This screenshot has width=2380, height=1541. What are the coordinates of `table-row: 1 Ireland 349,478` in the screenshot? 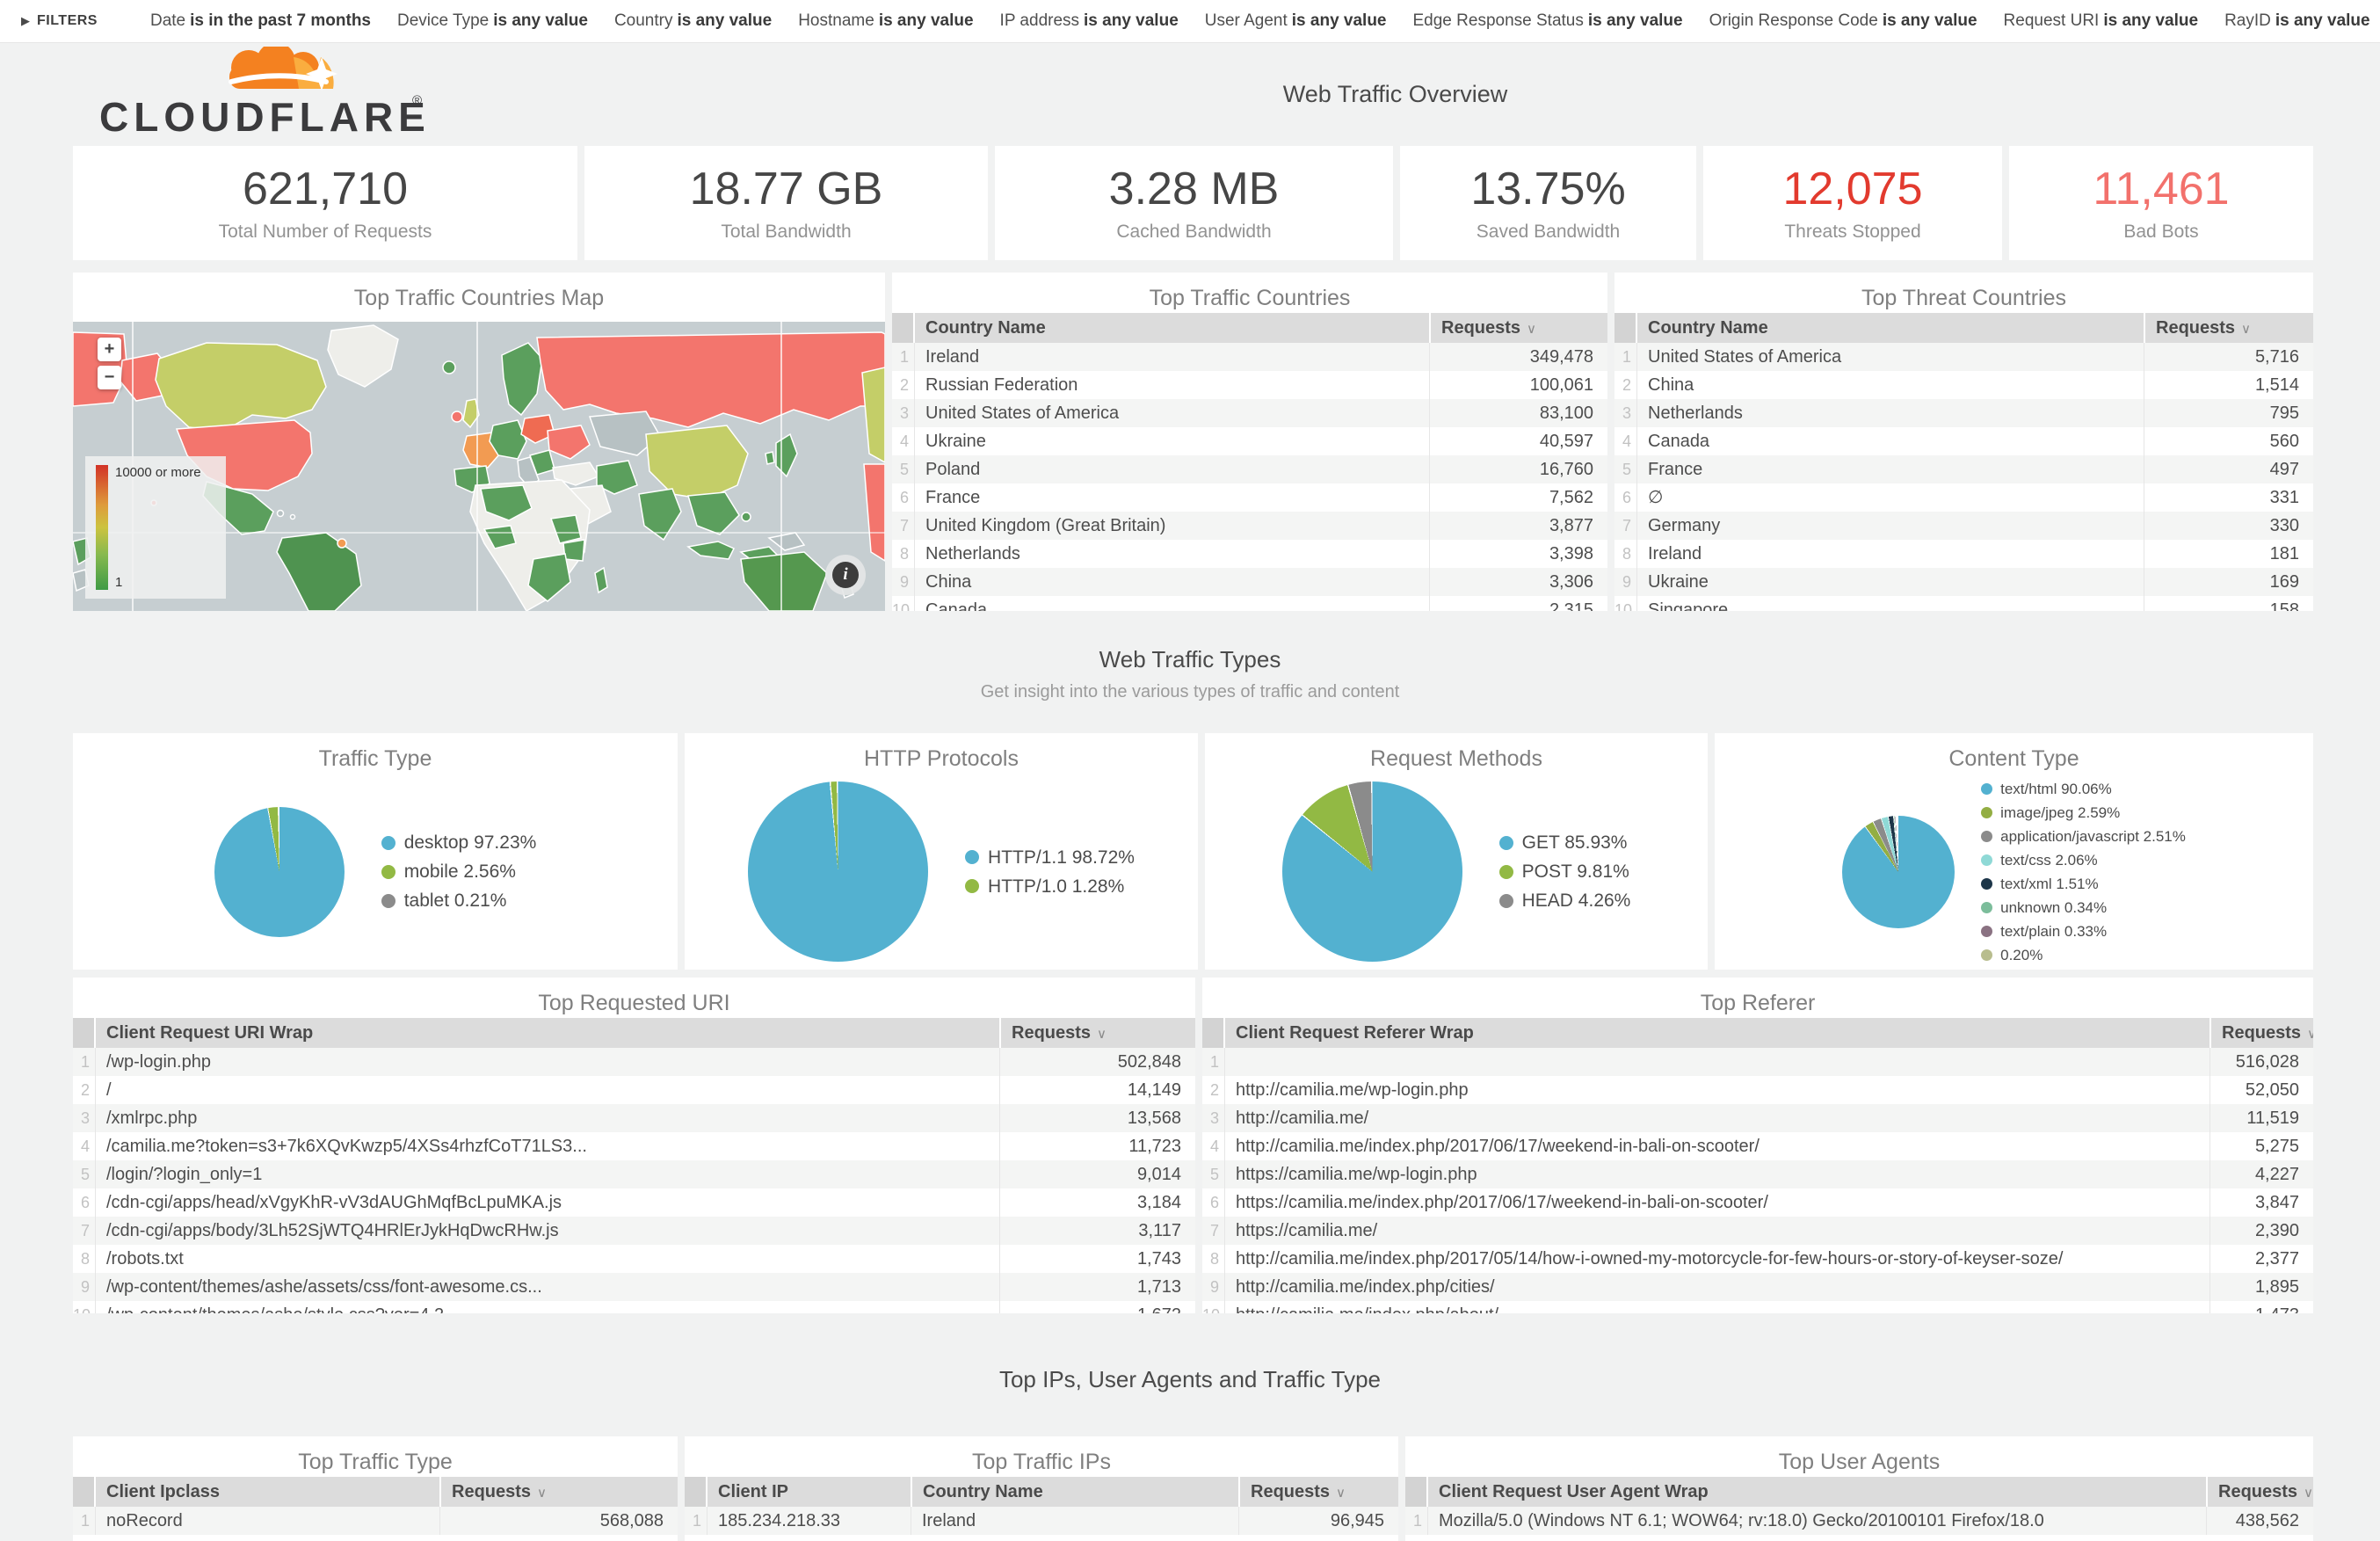 It's located at (1249, 357).